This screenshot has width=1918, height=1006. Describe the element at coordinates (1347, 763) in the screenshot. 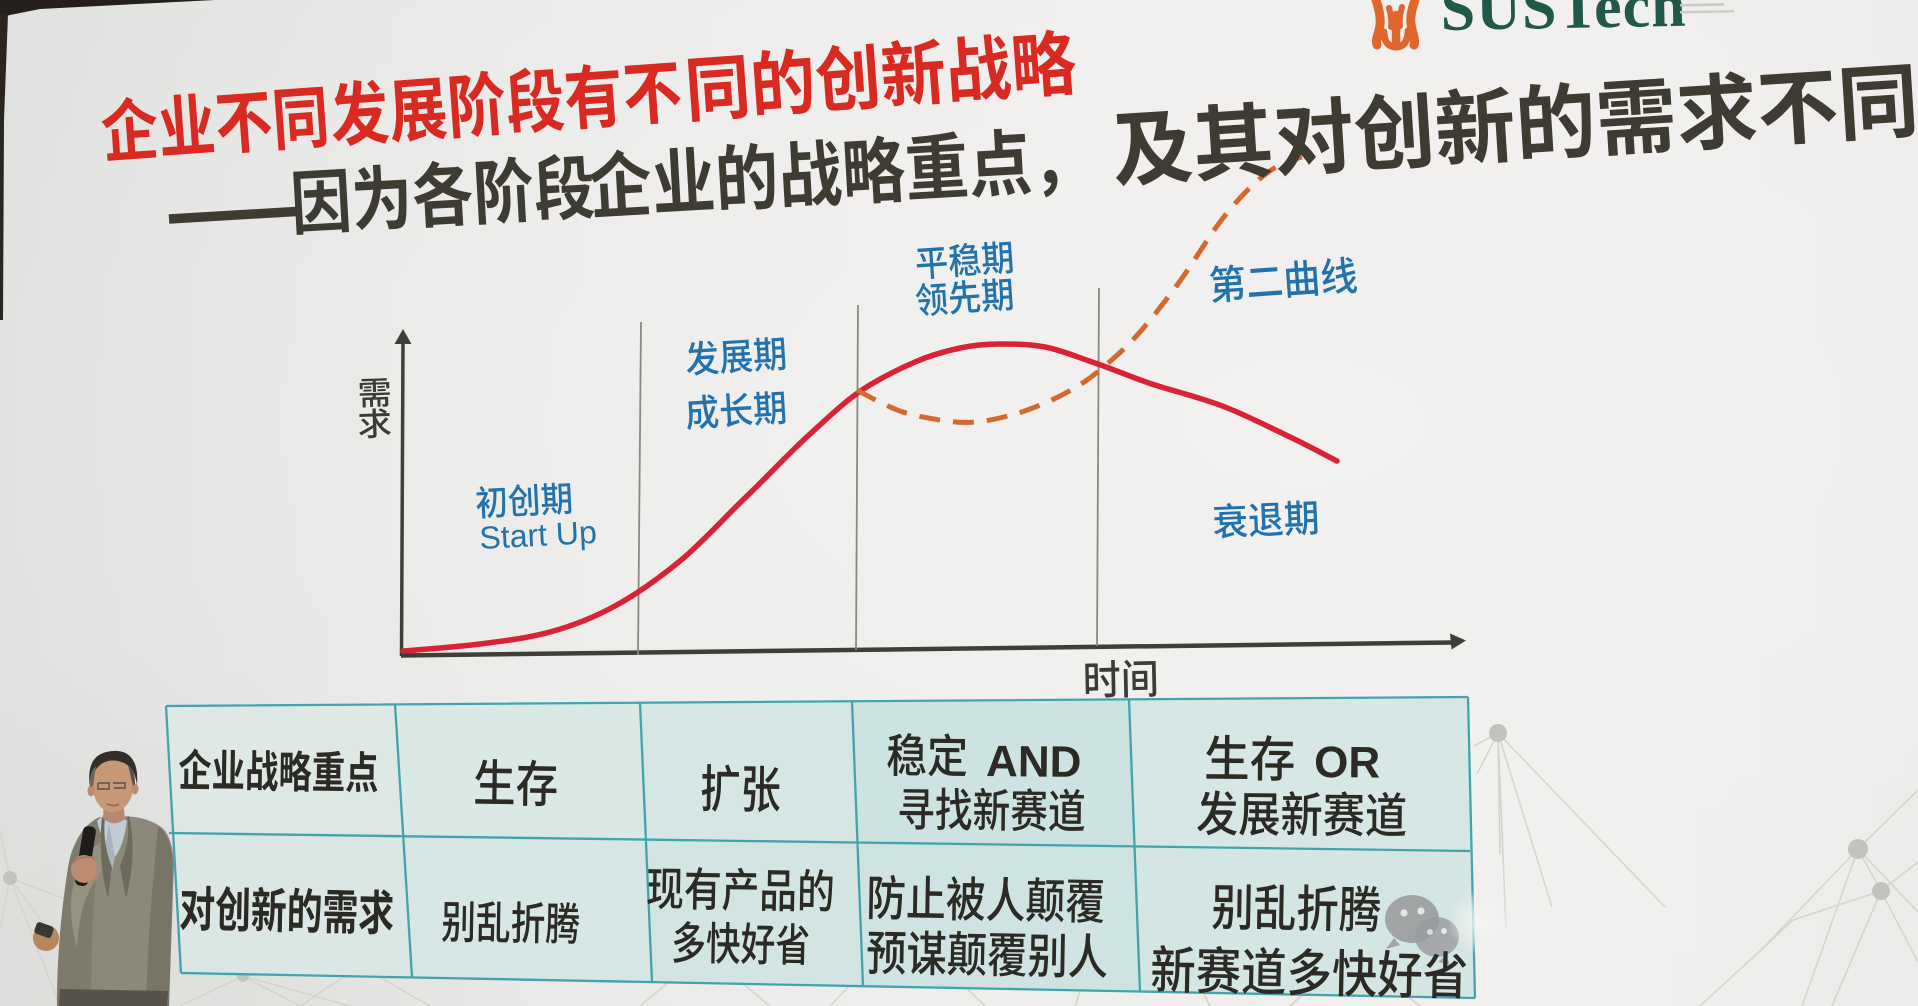

I see `svg-text: OR` at that location.